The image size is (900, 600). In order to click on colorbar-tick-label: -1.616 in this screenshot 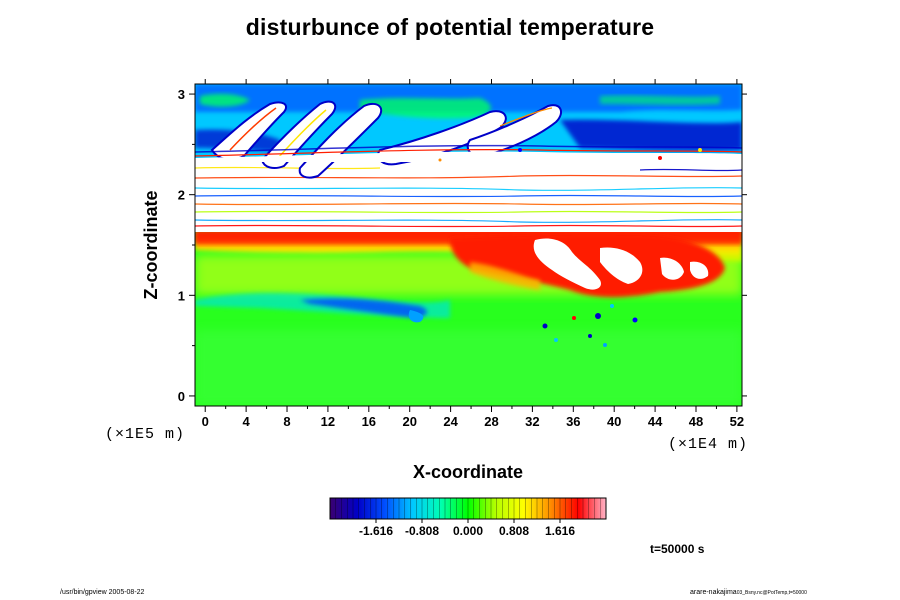, I will do `click(376, 531)`.